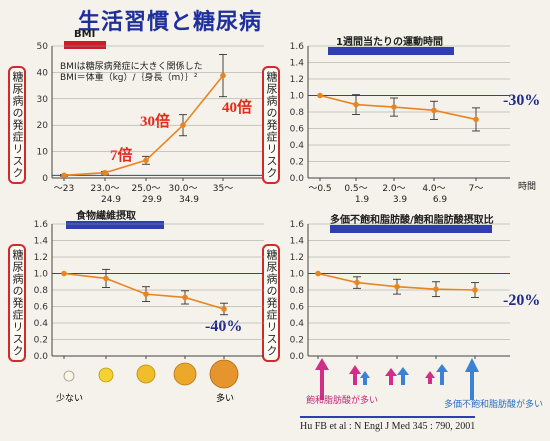  Describe the element at coordinates (393, 189) in the screenshot. I see `x-tick-label: 2.0〜` at that location.